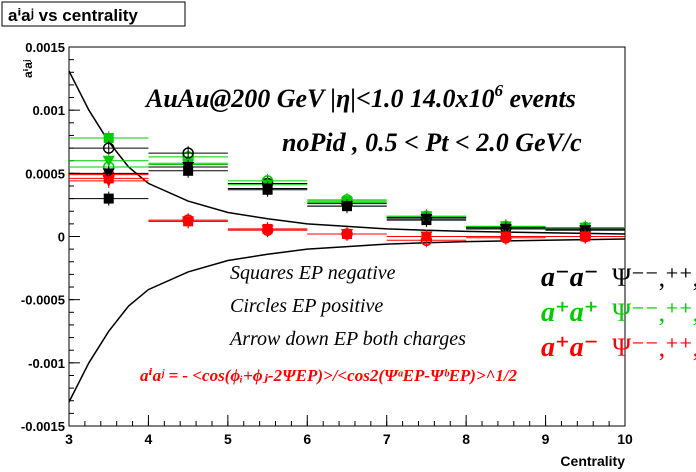 Image resolution: width=696 pixels, height=472 pixels. I want to click on x-tick-label: 8, so click(466, 439).